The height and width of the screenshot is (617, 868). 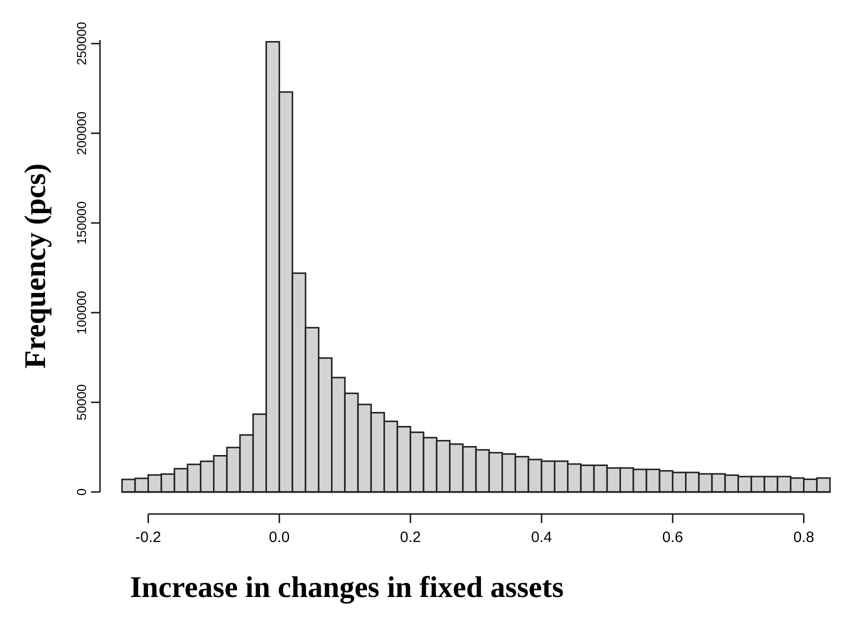 I want to click on x-tick-label: 0.0, so click(x=279, y=537).